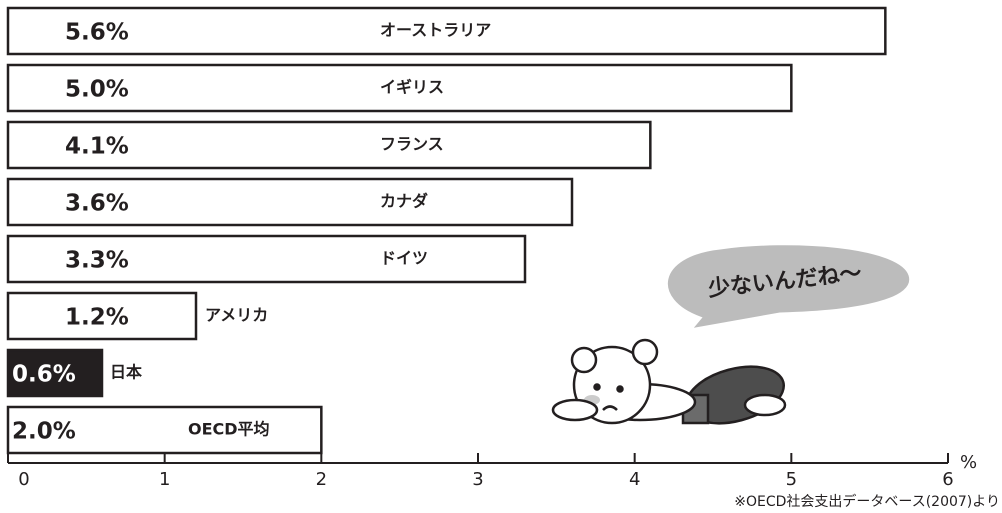 Image resolution: width=1002 pixels, height=513 pixels. What do you see at coordinates (23, 479) in the screenshot?
I see `x-tick-label: 0` at bounding box center [23, 479].